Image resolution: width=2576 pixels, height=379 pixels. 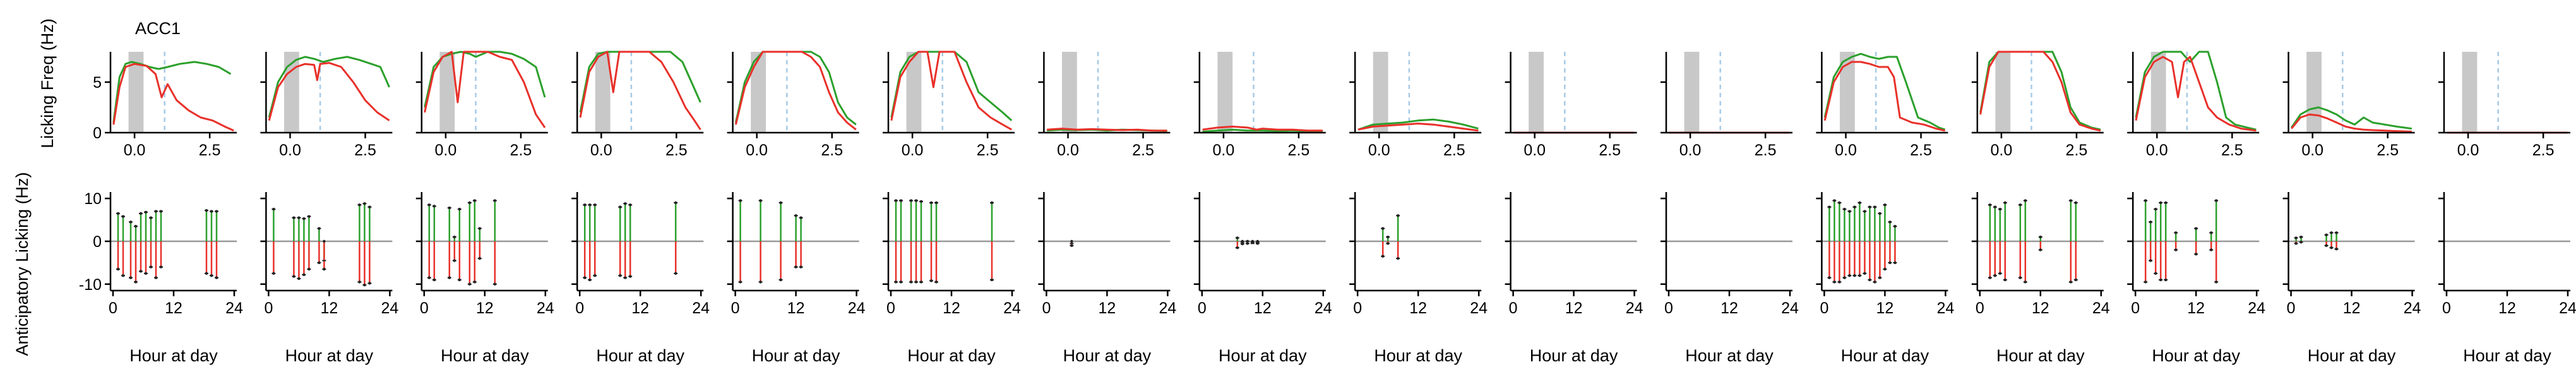 I want to click on panel-11: 0.0 2.5 0 12 24 Hour at day, so click(x=1730, y=209).